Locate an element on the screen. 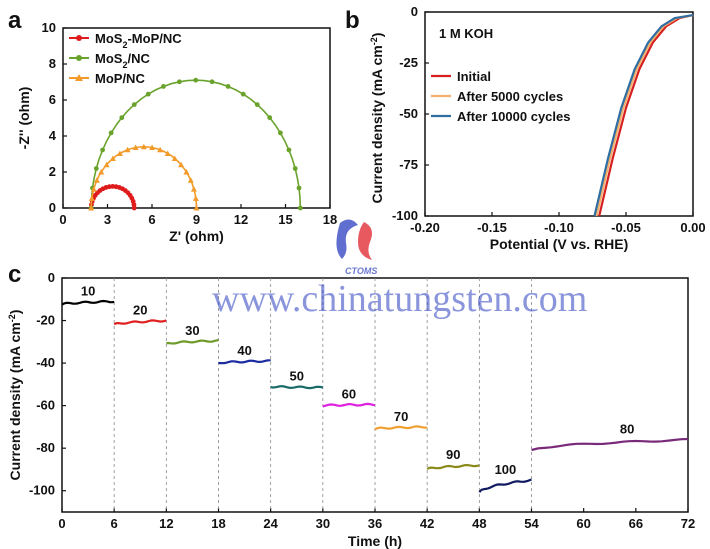 The width and height of the screenshot is (710, 549). y-tick-label-a: 8 is located at coordinates (52, 63).